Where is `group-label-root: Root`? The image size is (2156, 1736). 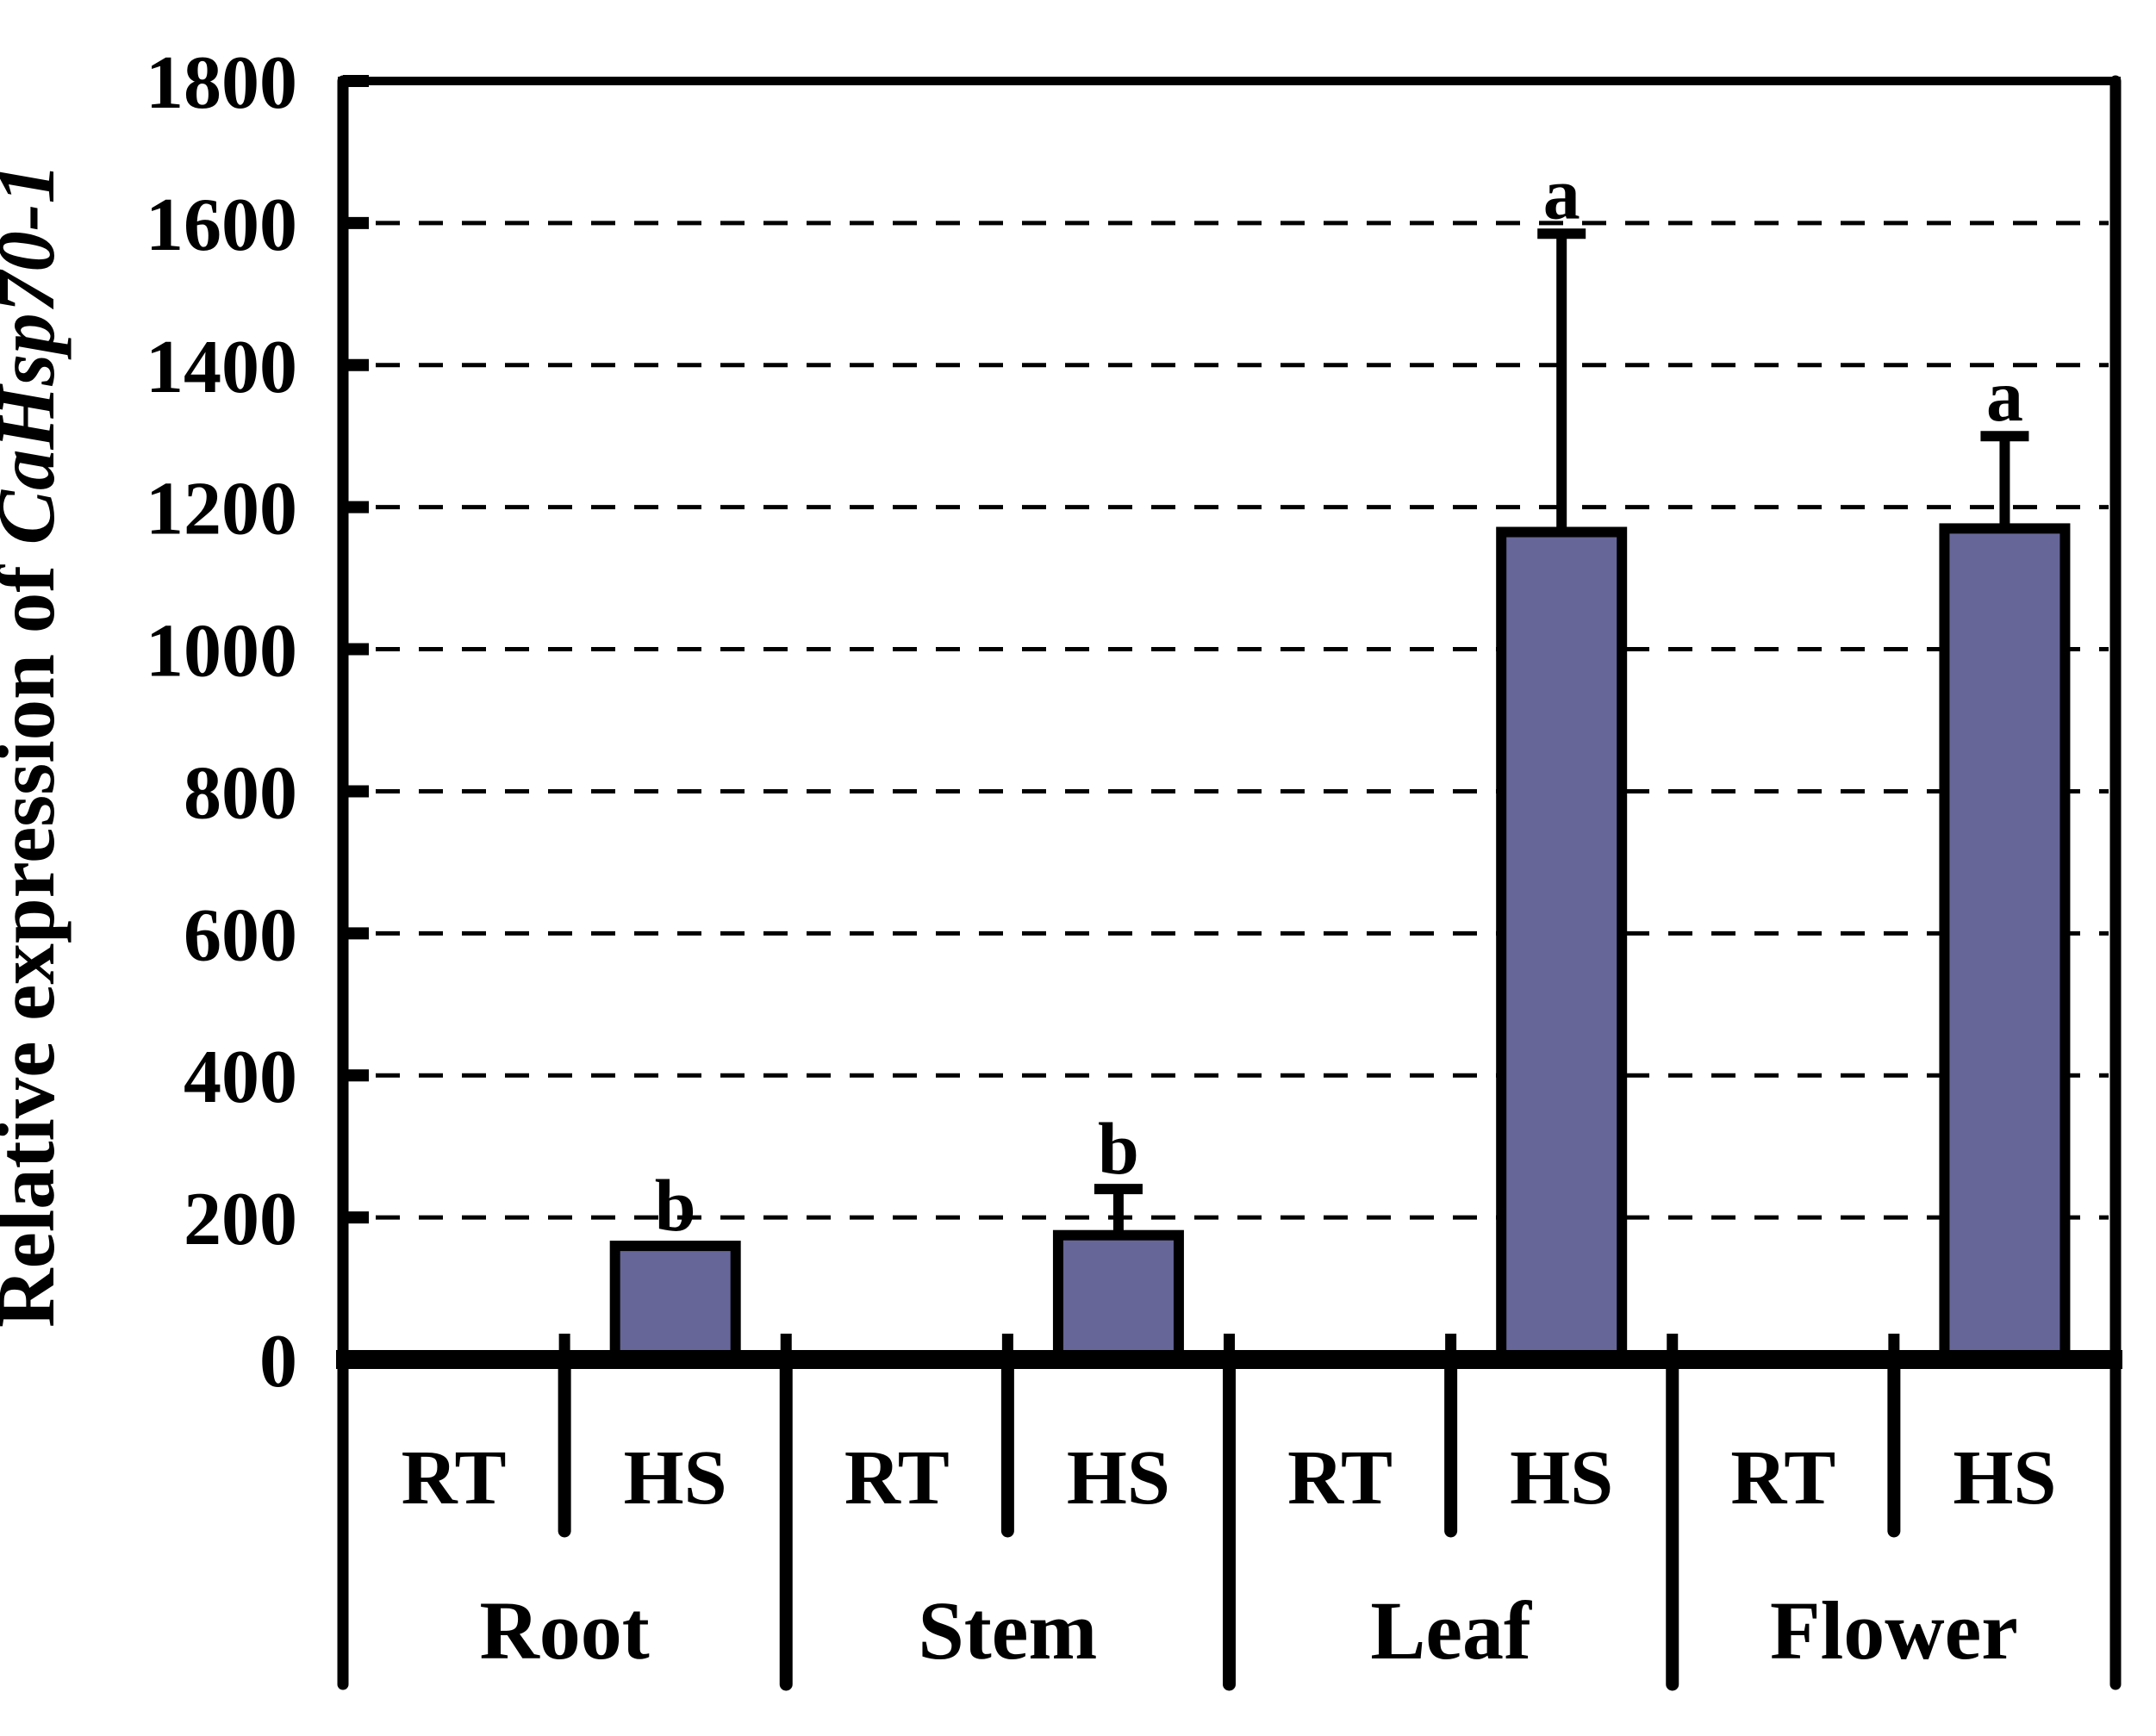 group-label-root: Root is located at coordinates (564, 1631).